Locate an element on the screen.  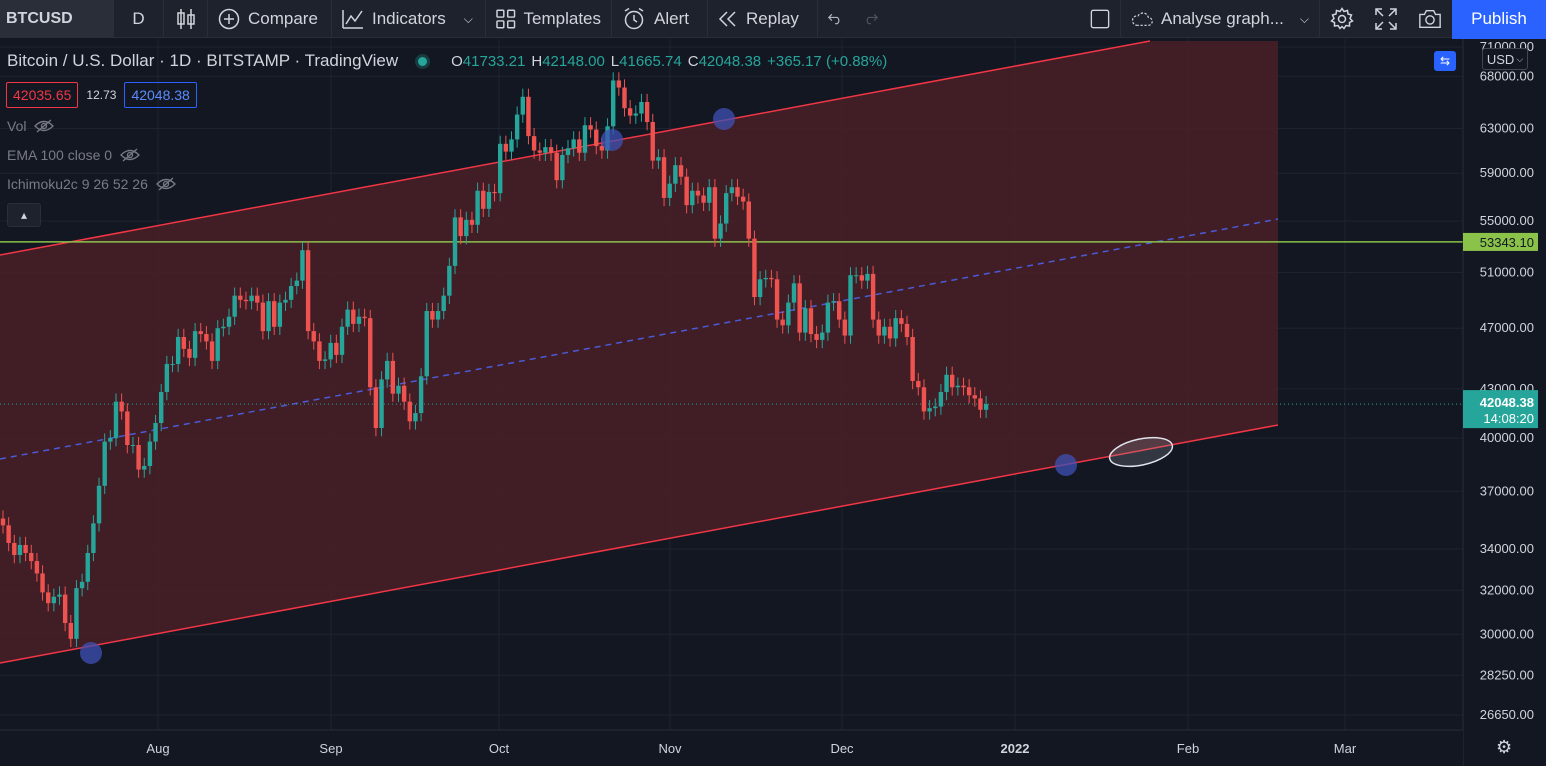
buy-price-button: 42048.38 is located at coordinates (160, 95).